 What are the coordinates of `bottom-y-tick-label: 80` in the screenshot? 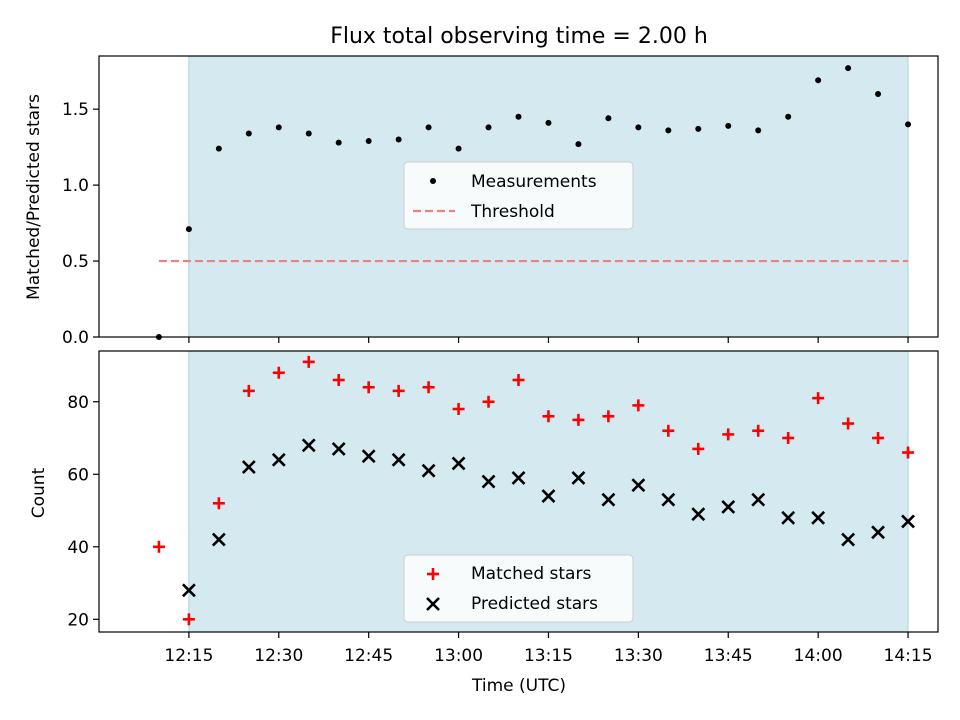 It's located at (78, 403).